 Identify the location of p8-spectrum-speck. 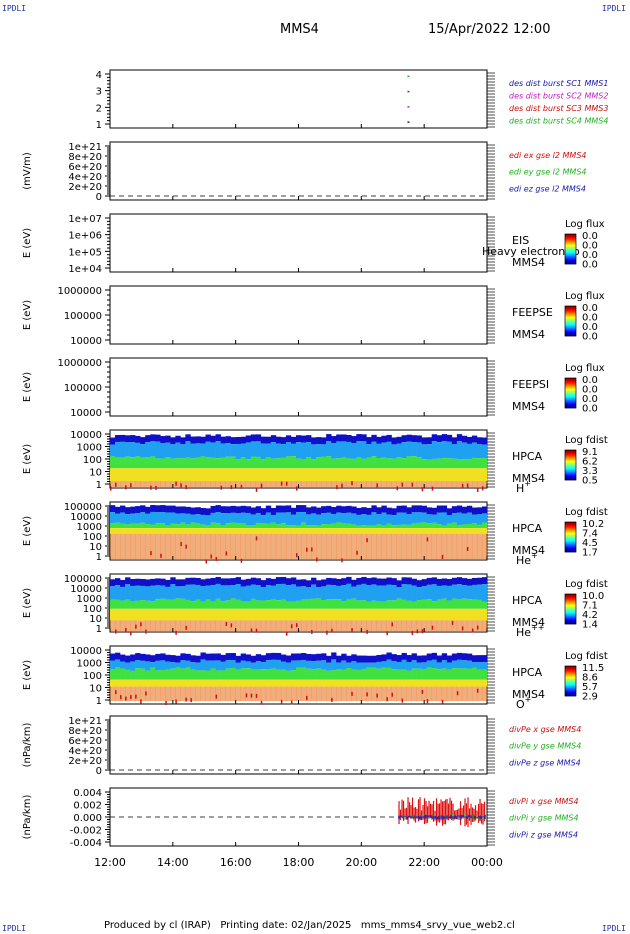
(291, 626).